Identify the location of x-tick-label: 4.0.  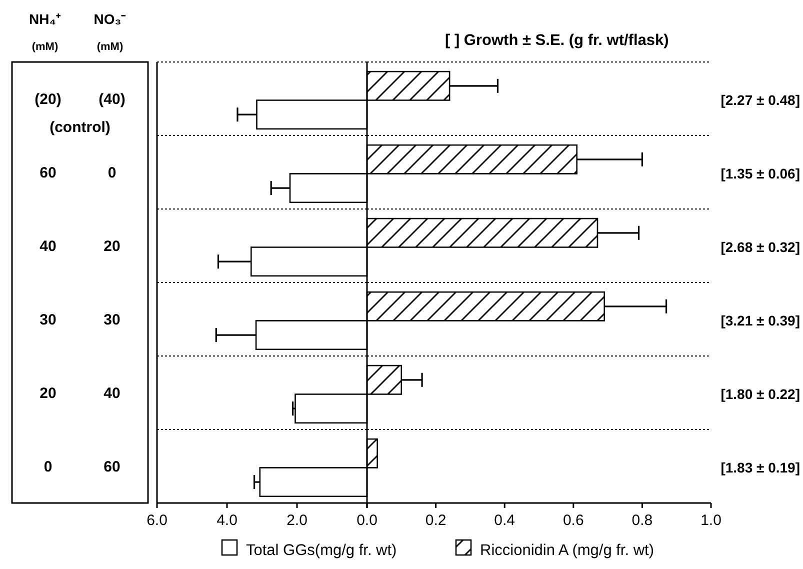
(227, 520).